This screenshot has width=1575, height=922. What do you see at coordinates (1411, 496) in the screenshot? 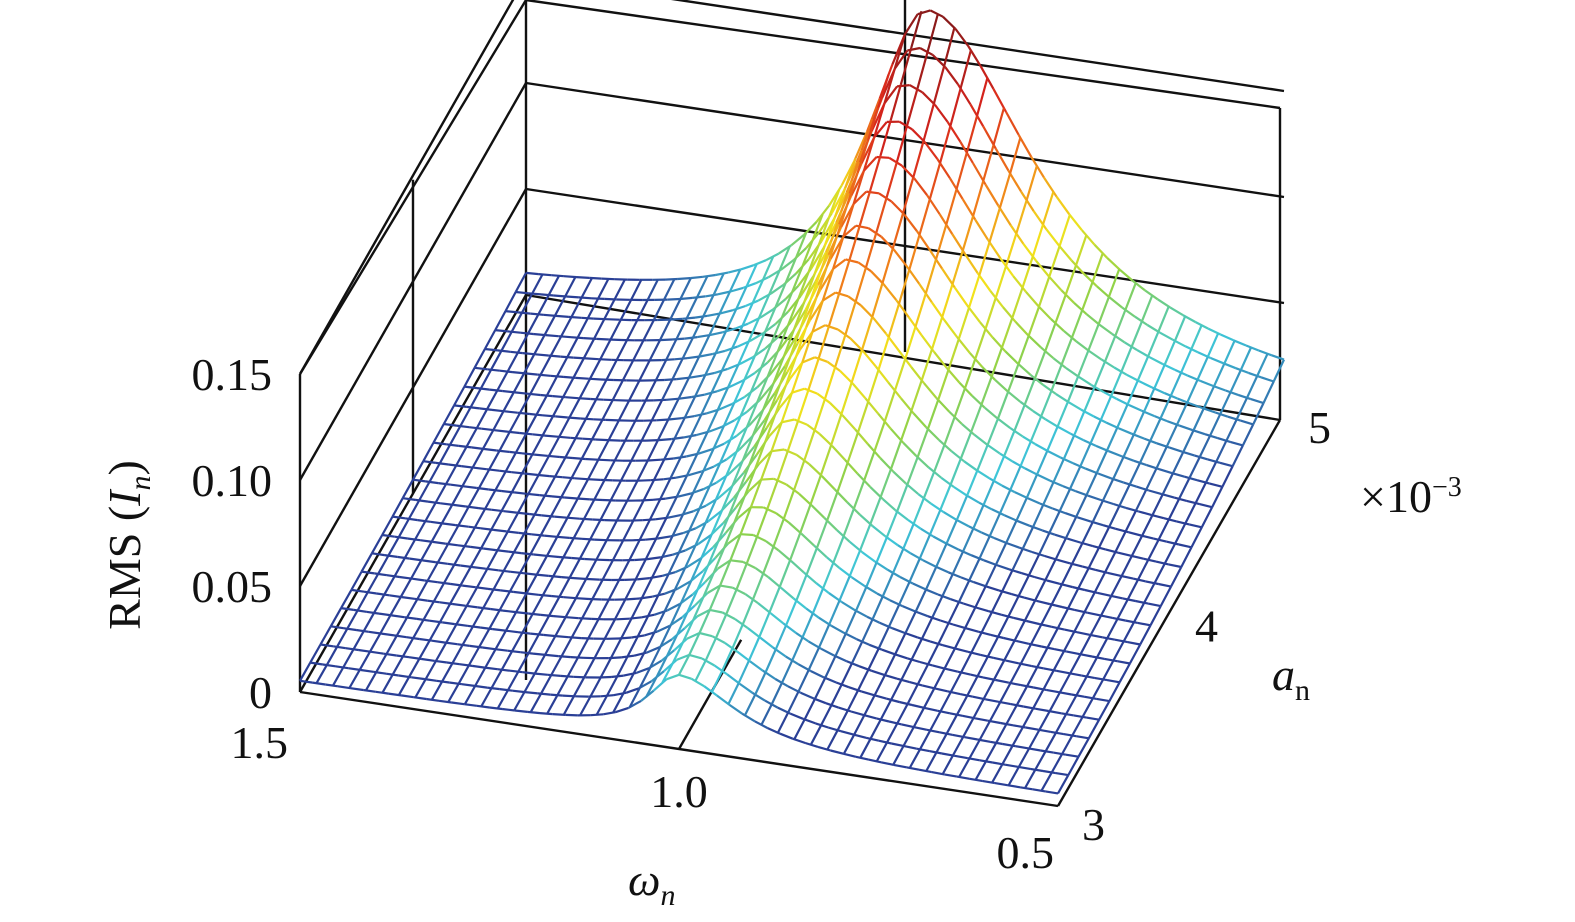
I see `y-axis-multiplier: ×10⁻³` at bounding box center [1411, 496].